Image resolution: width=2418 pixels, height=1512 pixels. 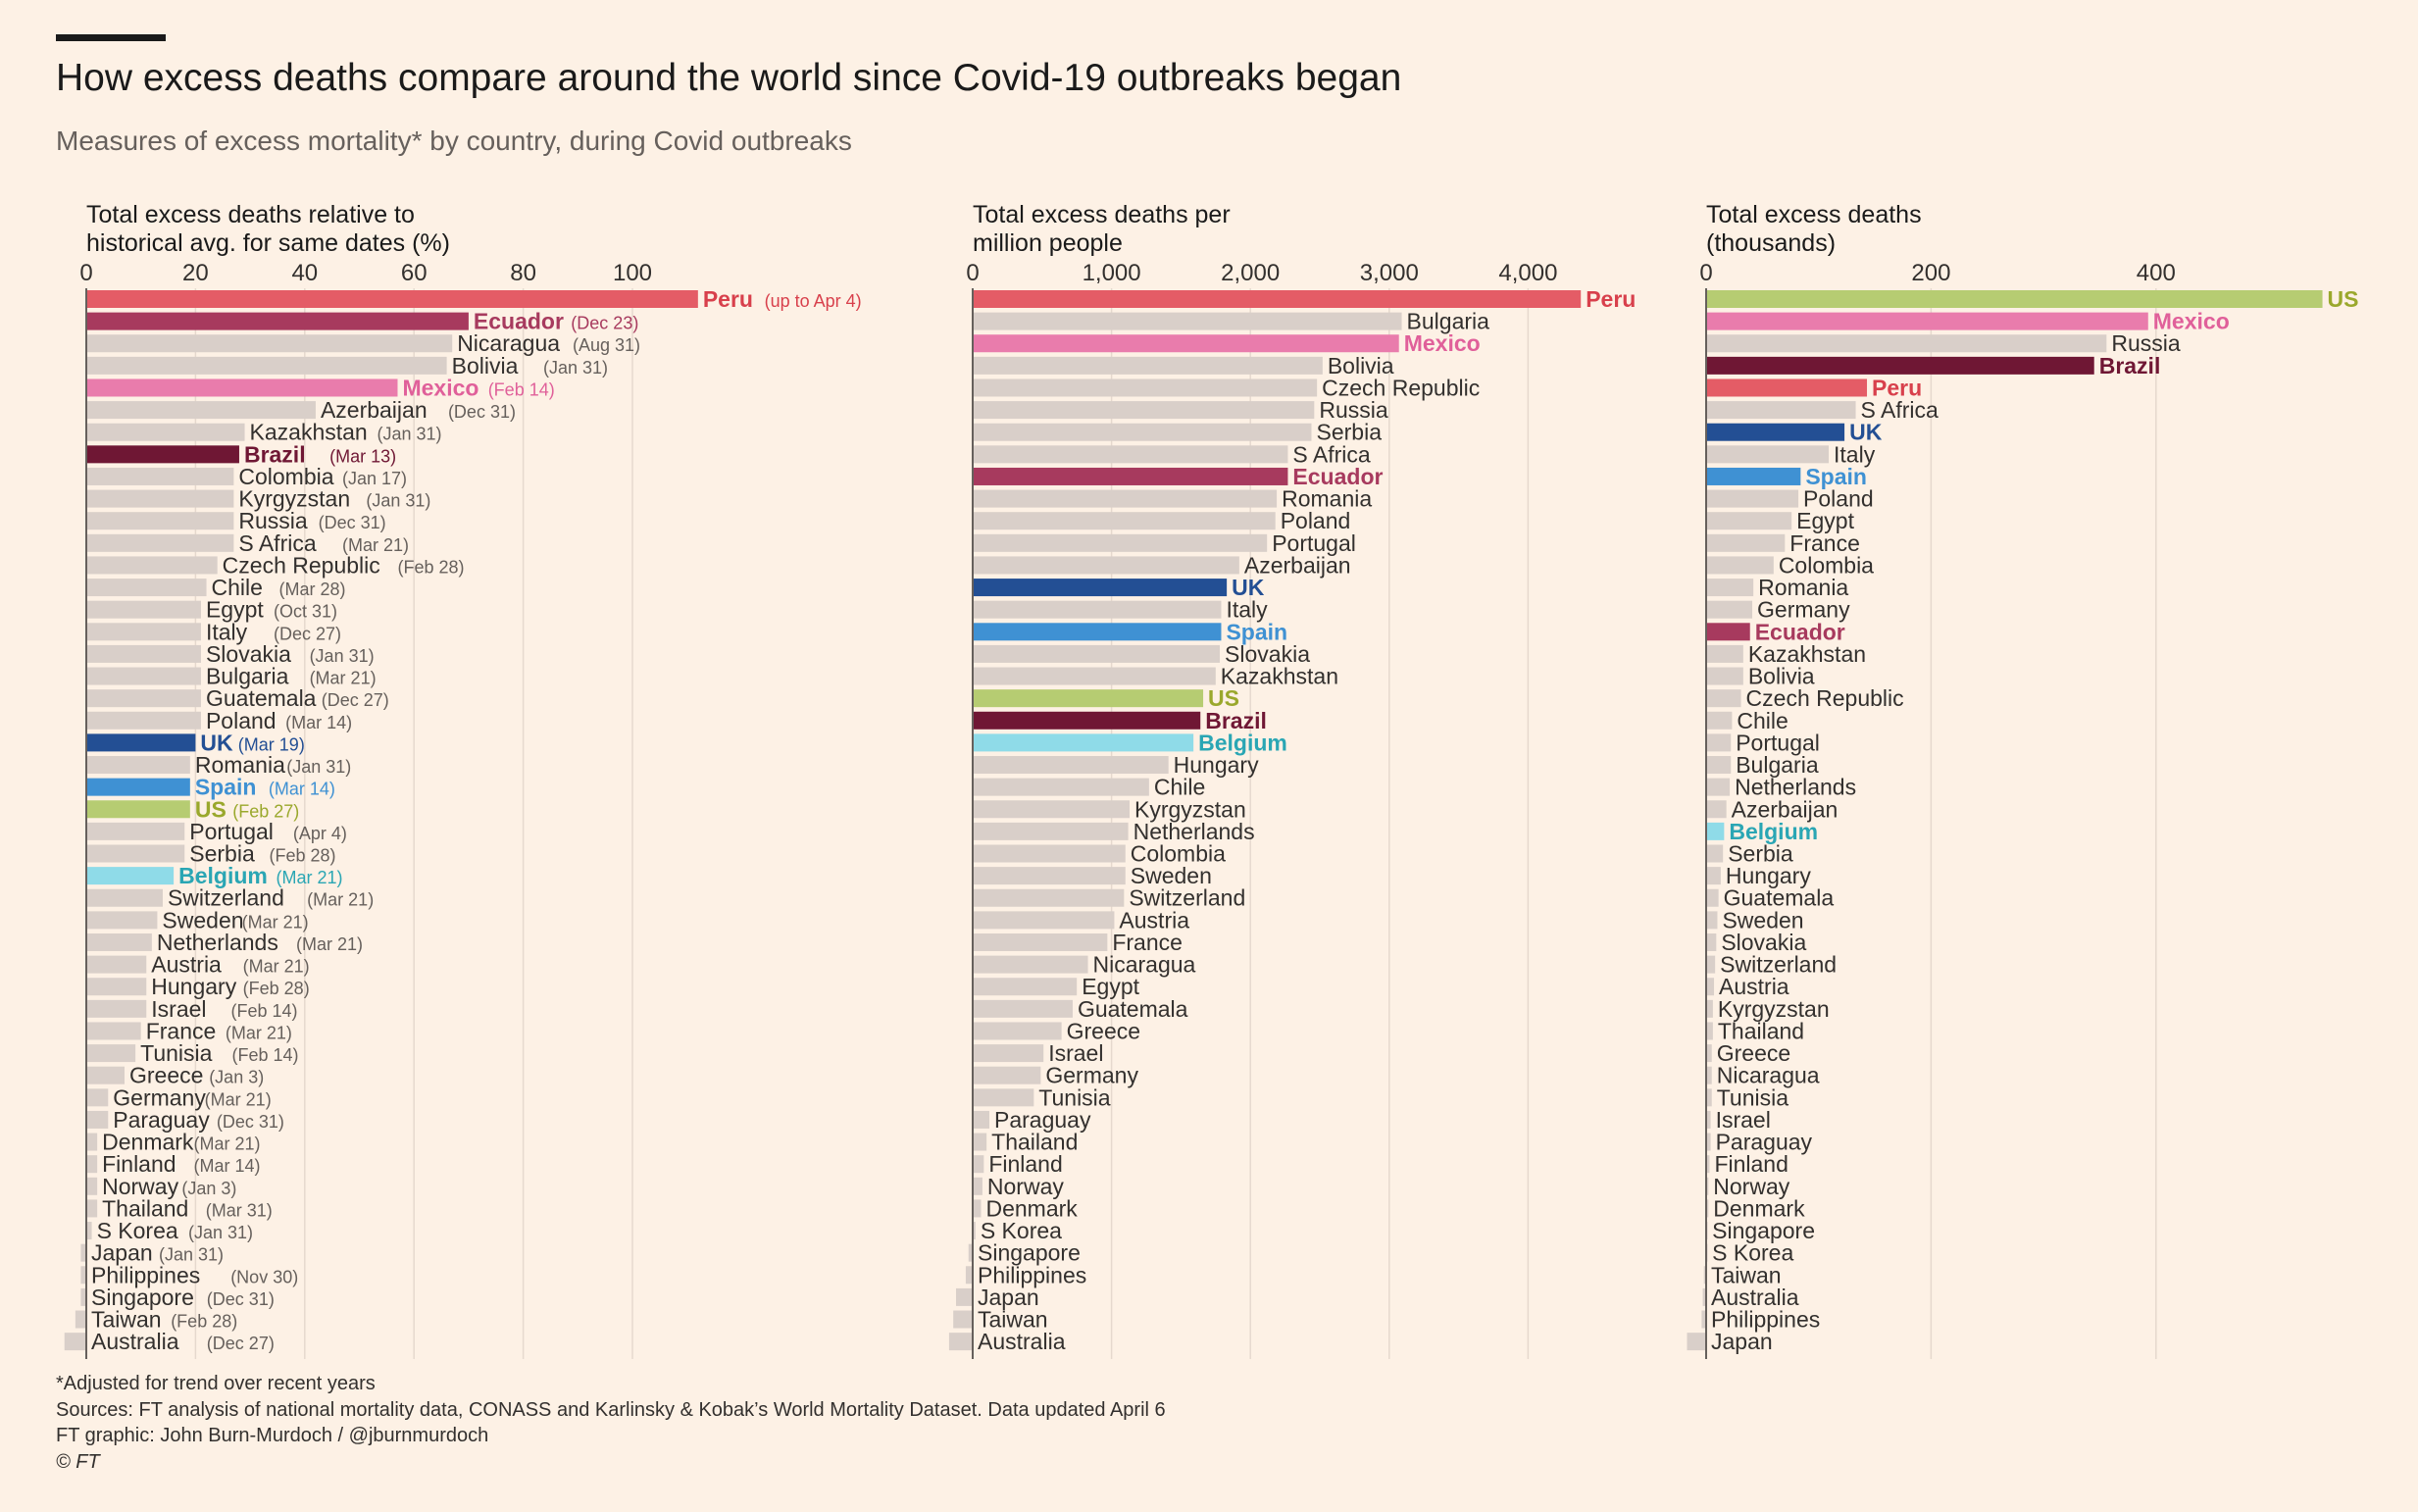 I want to click on bar-label: Germany, so click(x=1091, y=1075).